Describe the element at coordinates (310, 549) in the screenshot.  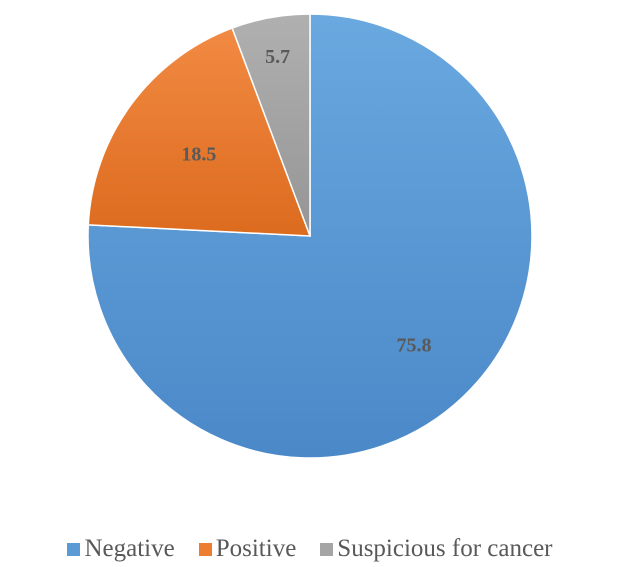
I see `legend: Negative Positive Suspicious for cancer` at that location.